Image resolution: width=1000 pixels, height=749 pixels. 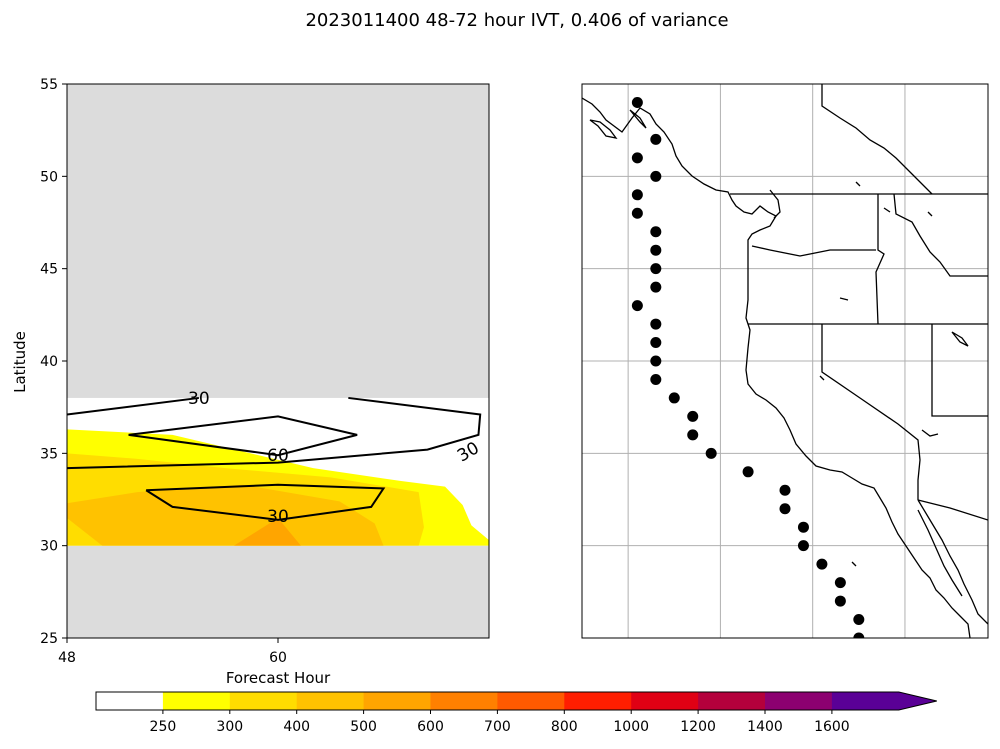 I want to click on id-mt-border, so click(x=940, y=235).